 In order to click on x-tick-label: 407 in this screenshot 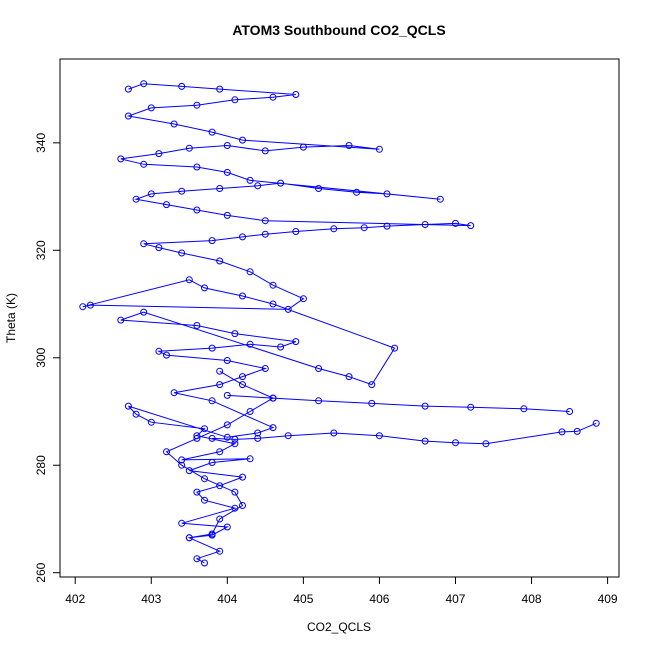, I will do `click(455, 599)`.